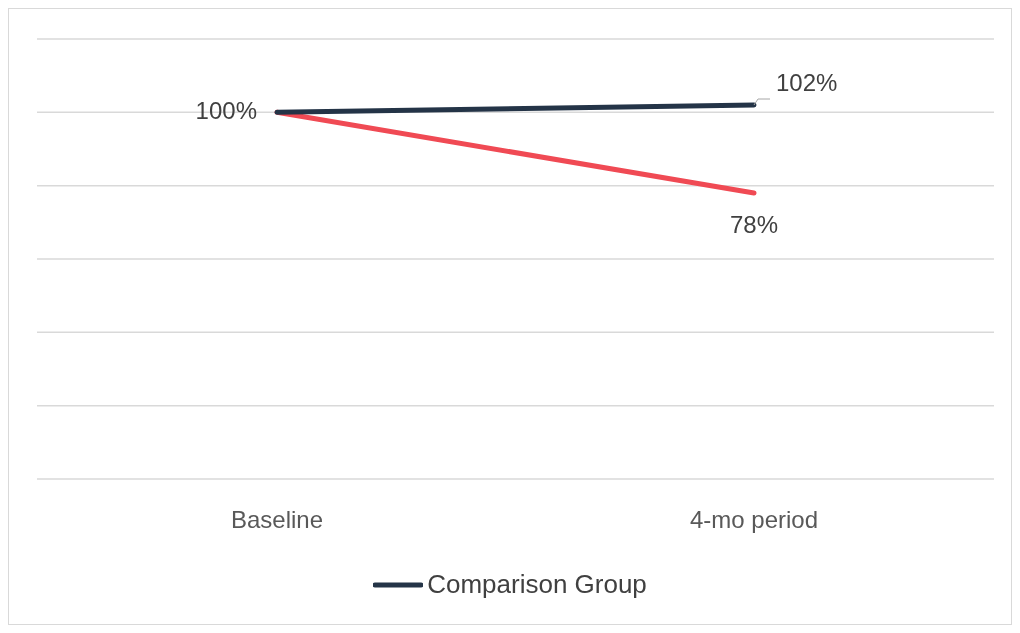  I want to click on legend-label: Comparison Group, so click(537, 584).